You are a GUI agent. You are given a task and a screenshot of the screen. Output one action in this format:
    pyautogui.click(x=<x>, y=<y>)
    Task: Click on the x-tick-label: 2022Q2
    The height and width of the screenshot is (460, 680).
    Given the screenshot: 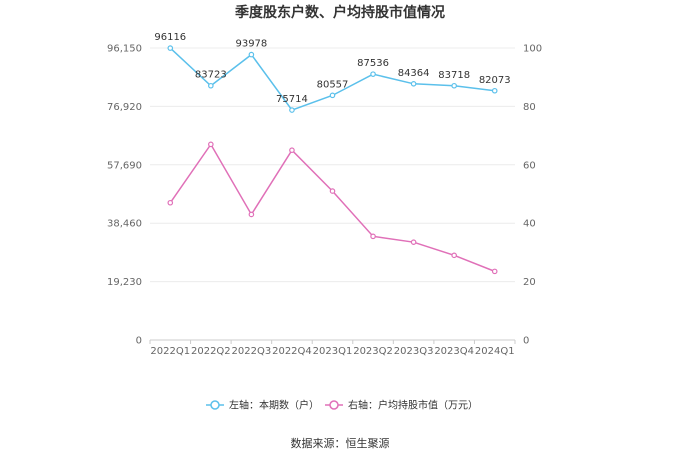 What is the action you would take?
    pyautogui.click(x=211, y=351)
    